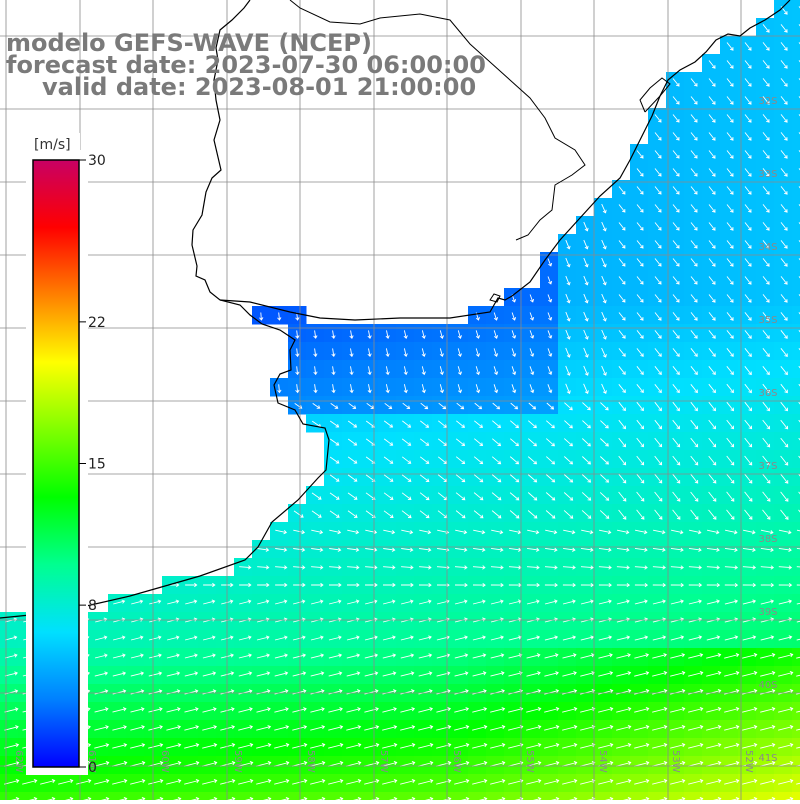  Describe the element at coordinates (529, 761) in the screenshot. I see `longitude-label: 55W` at that location.